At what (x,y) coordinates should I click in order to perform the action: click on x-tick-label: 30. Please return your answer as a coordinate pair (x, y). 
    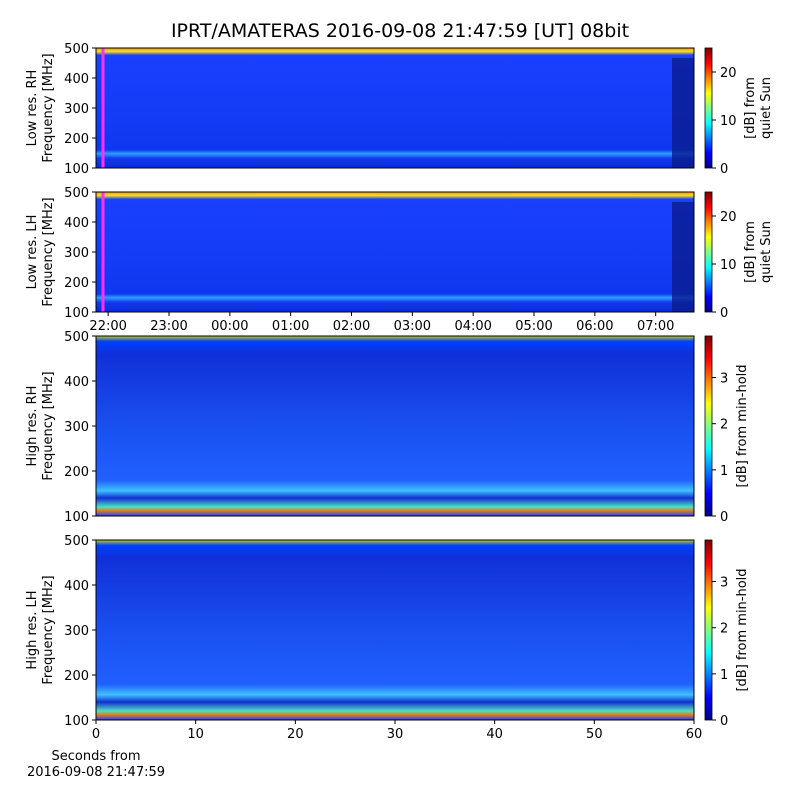
    Looking at the image, I should click on (395, 734).